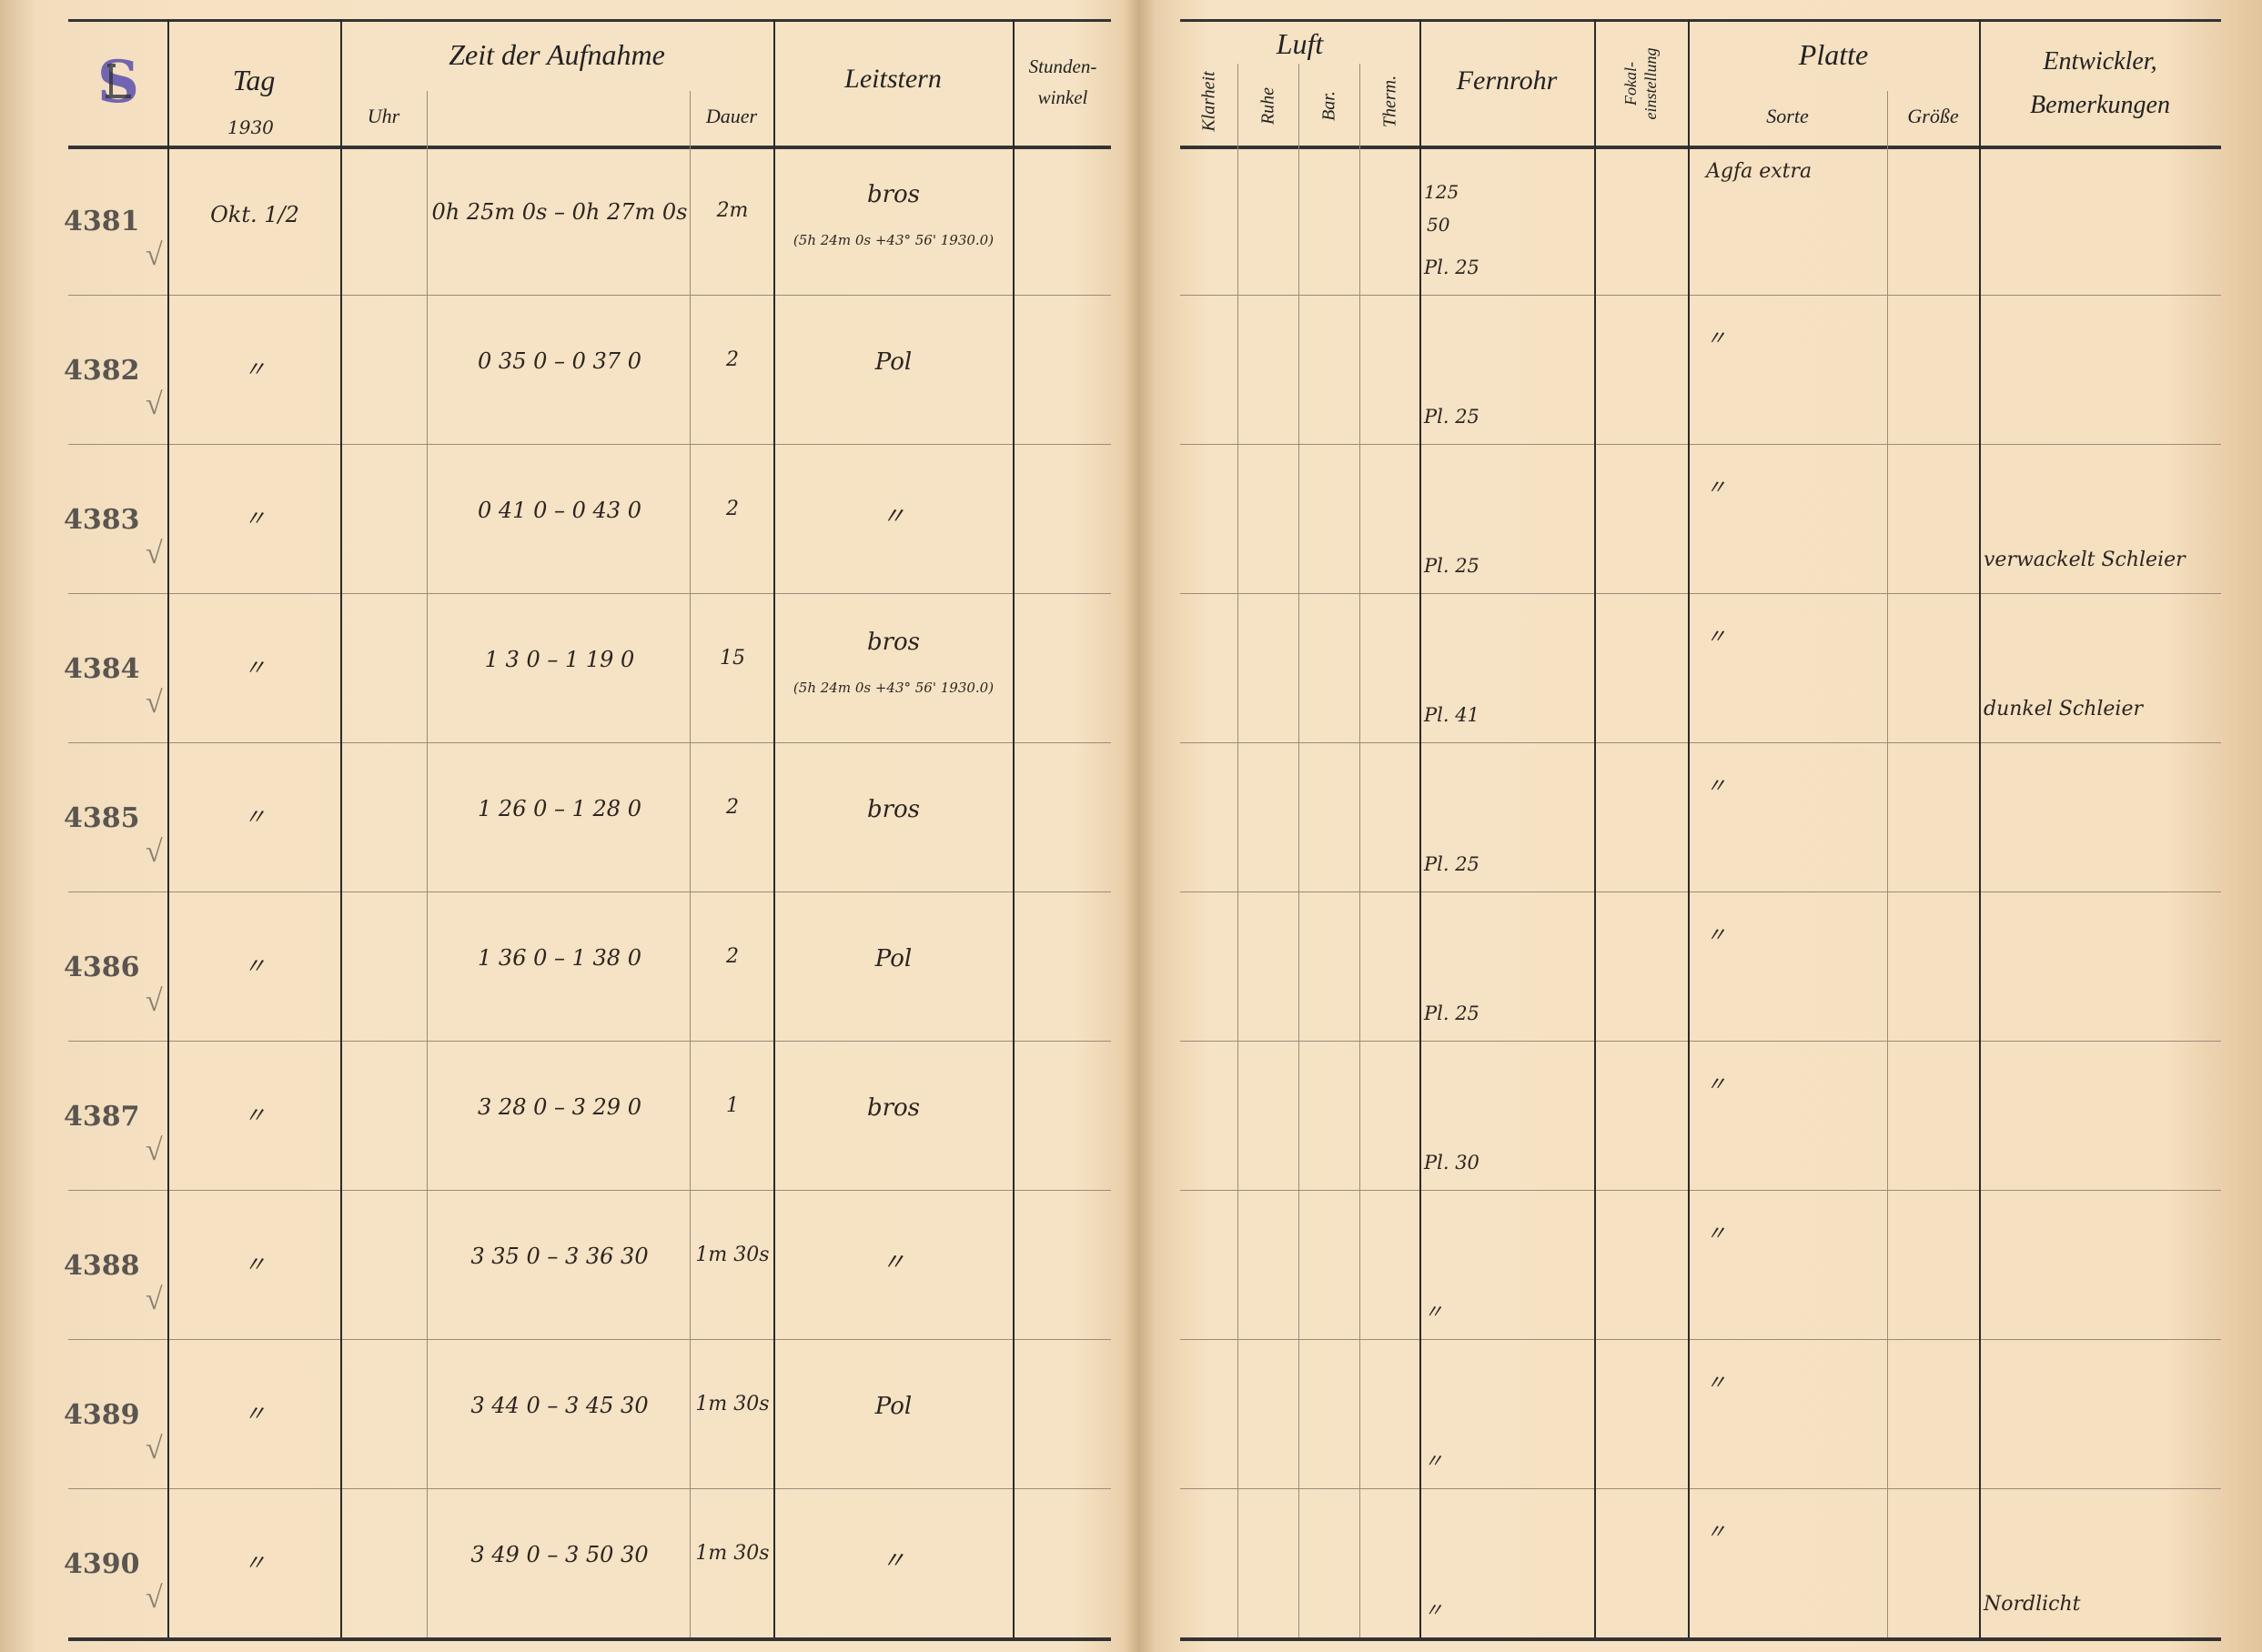 Image resolution: width=2262 pixels, height=1652 pixels. I want to click on platte-sorte-cell: Agfa extra, so click(1759, 172).